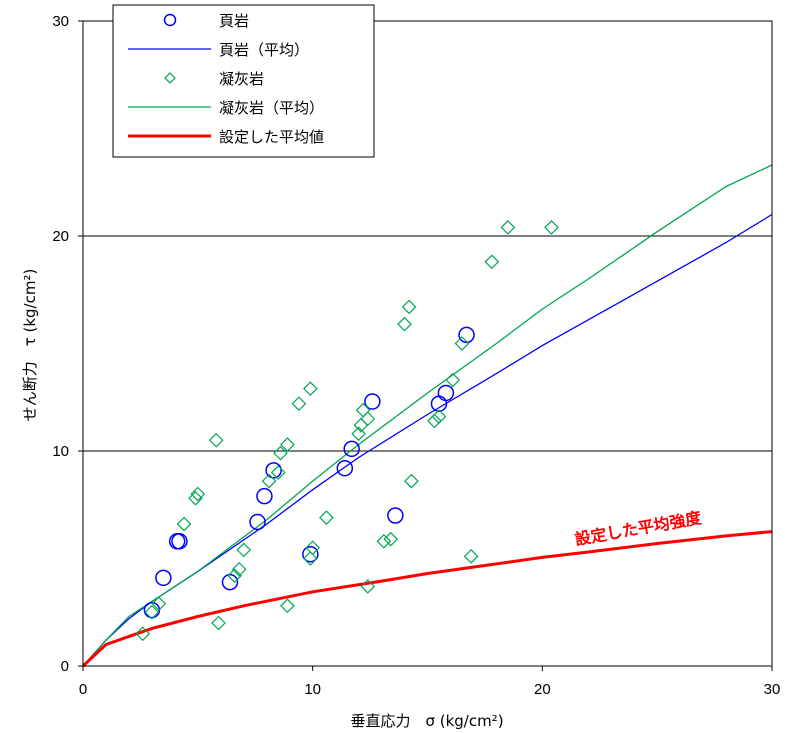 This screenshot has width=794, height=733. I want to click on x-tick-label: 30, so click(772, 689).